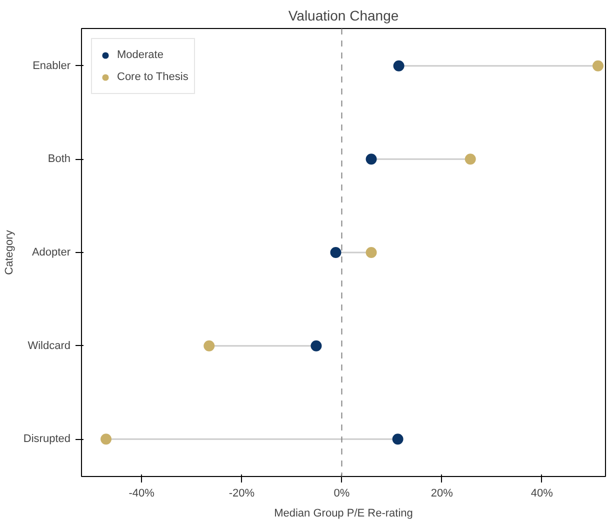  I want to click on x-tick-label: 0%, so click(342, 494).